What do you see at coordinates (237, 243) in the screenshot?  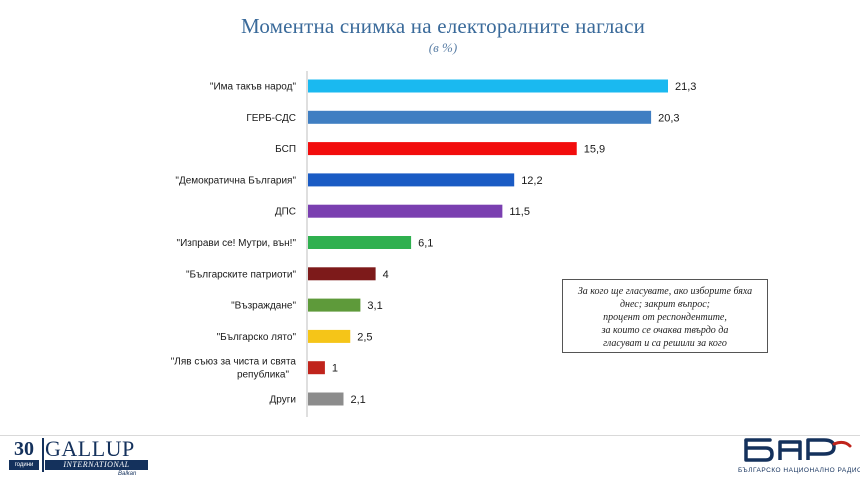 I see `category-label: "Изправи се! Мутри, вън!"` at bounding box center [237, 243].